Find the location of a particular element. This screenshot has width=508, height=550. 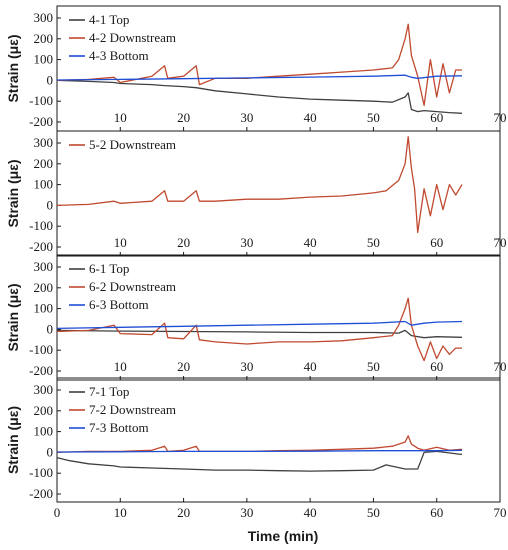

series-line-4-2-downstream is located at coordinates (259, 65).